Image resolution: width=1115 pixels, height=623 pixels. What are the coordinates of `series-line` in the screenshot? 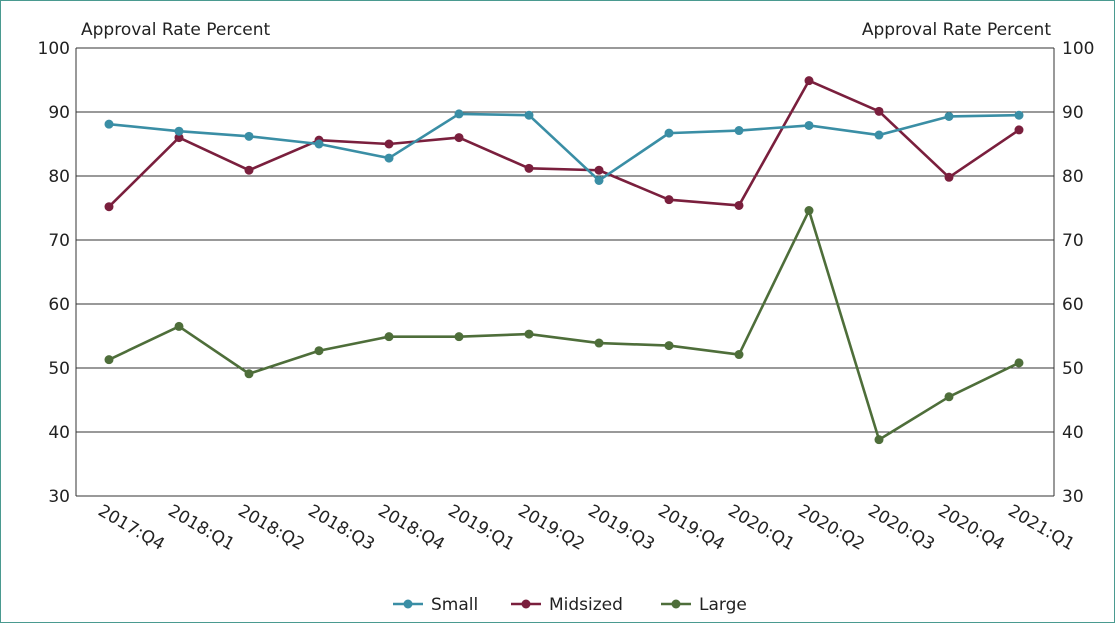 It's located at (564, 147).